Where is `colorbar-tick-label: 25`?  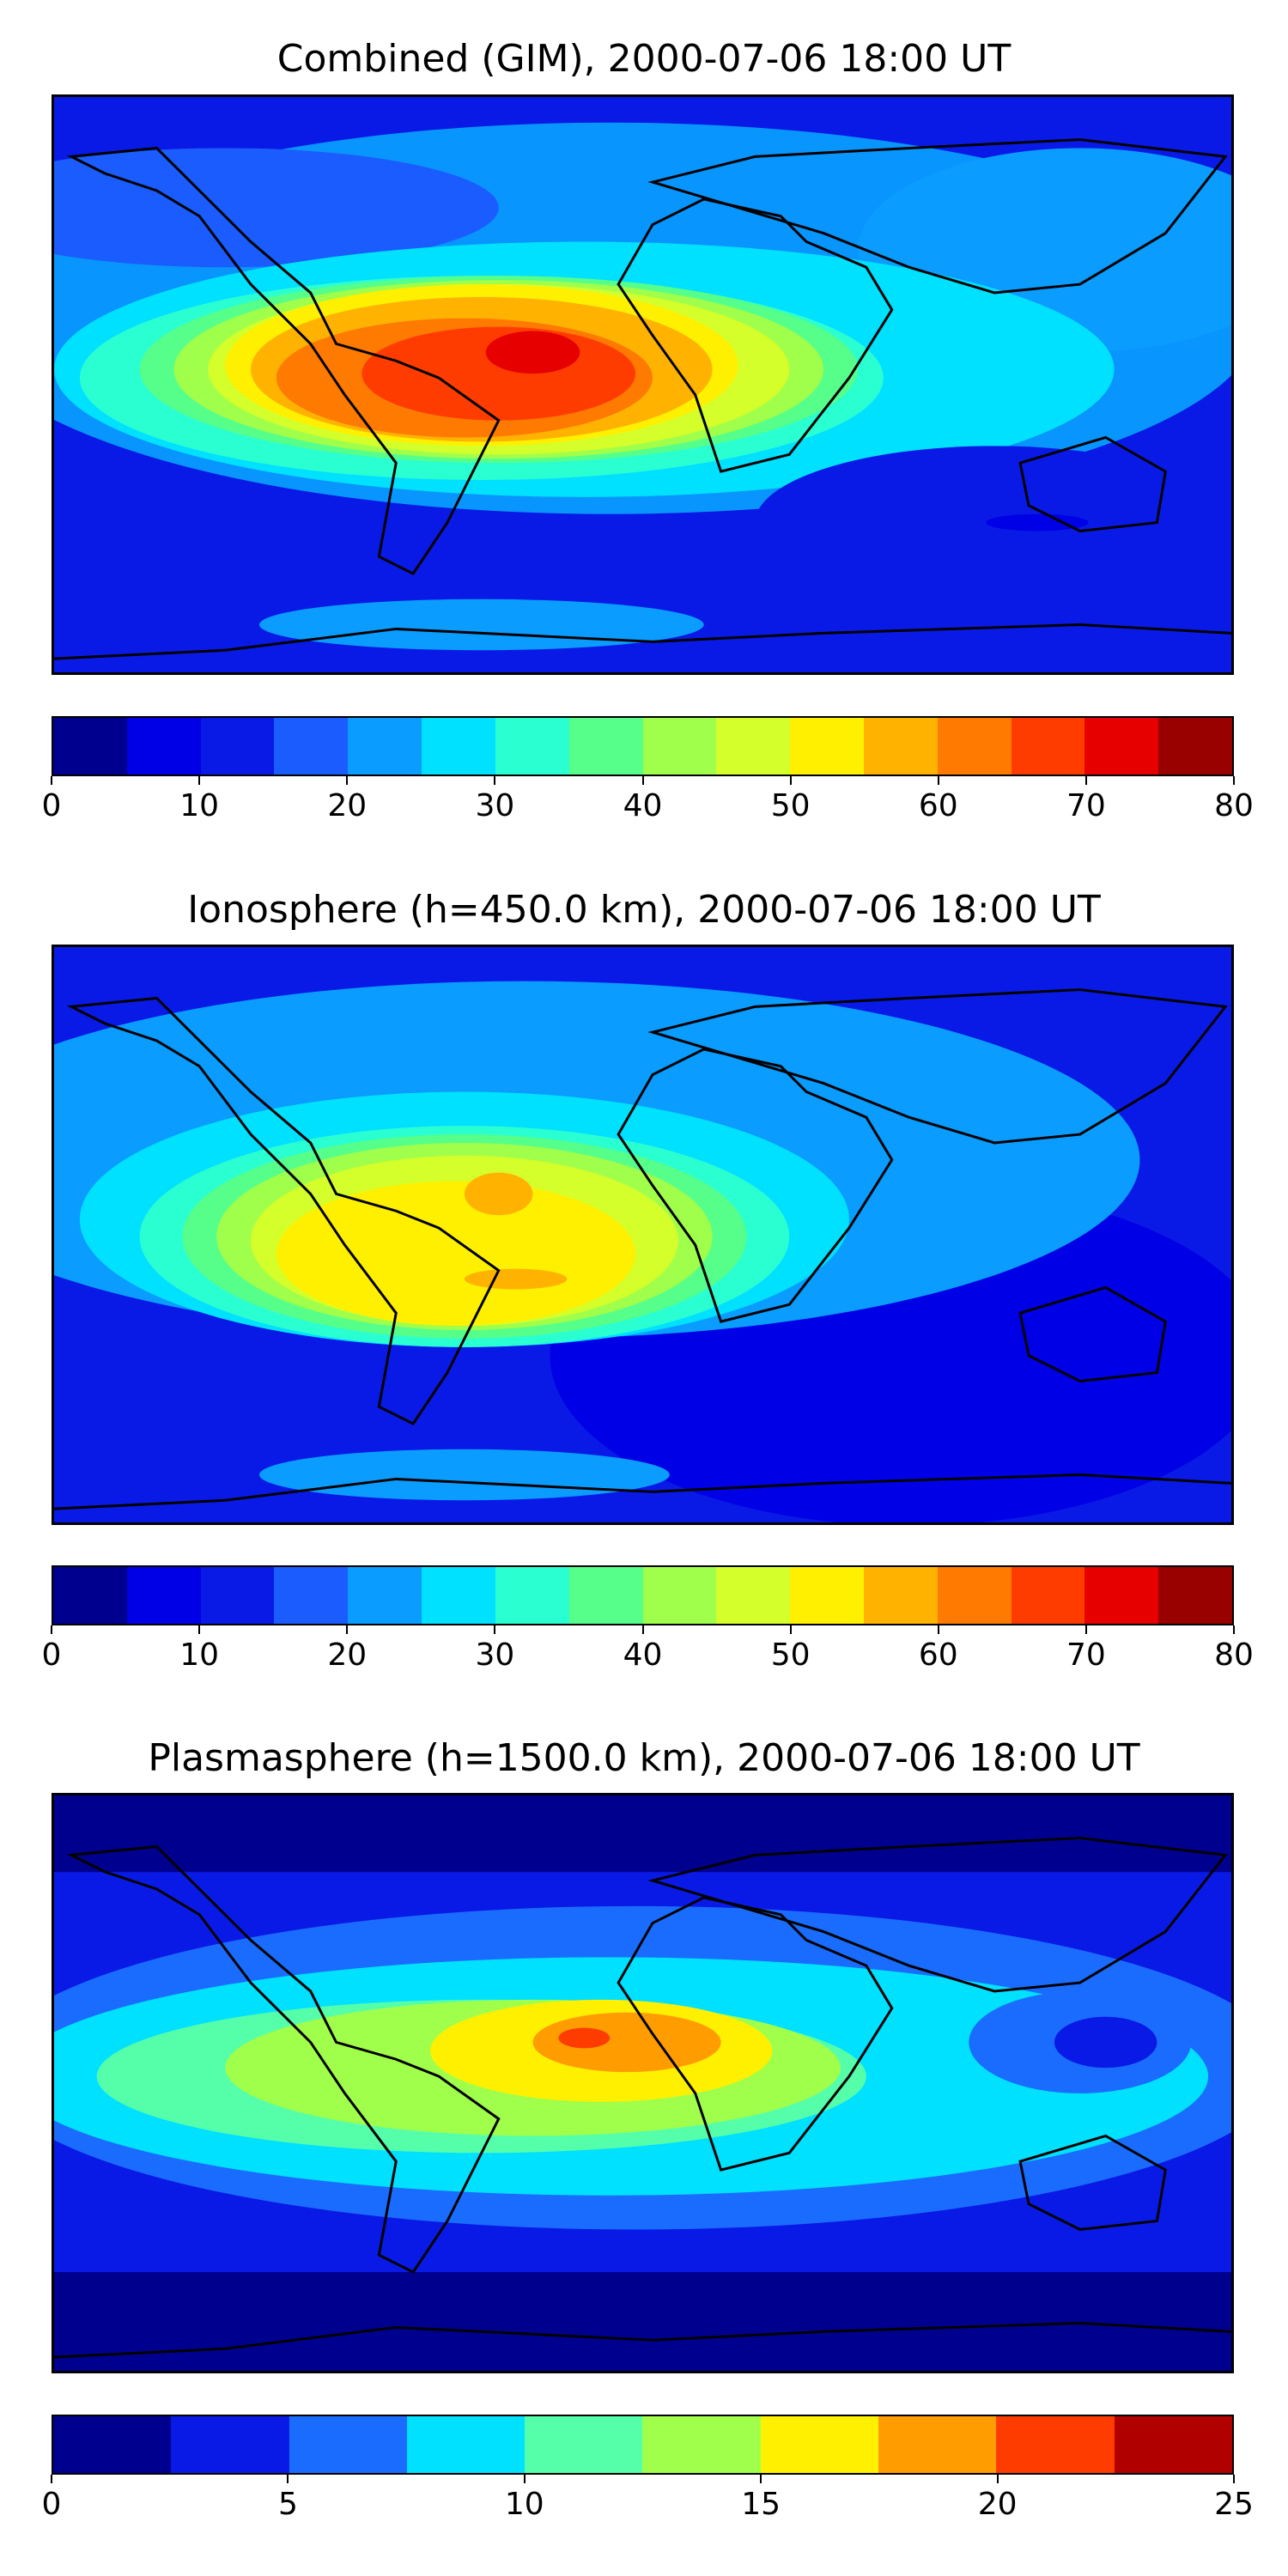 colorbar-tick-label: 25 is located at coordinates (1234, 2504).